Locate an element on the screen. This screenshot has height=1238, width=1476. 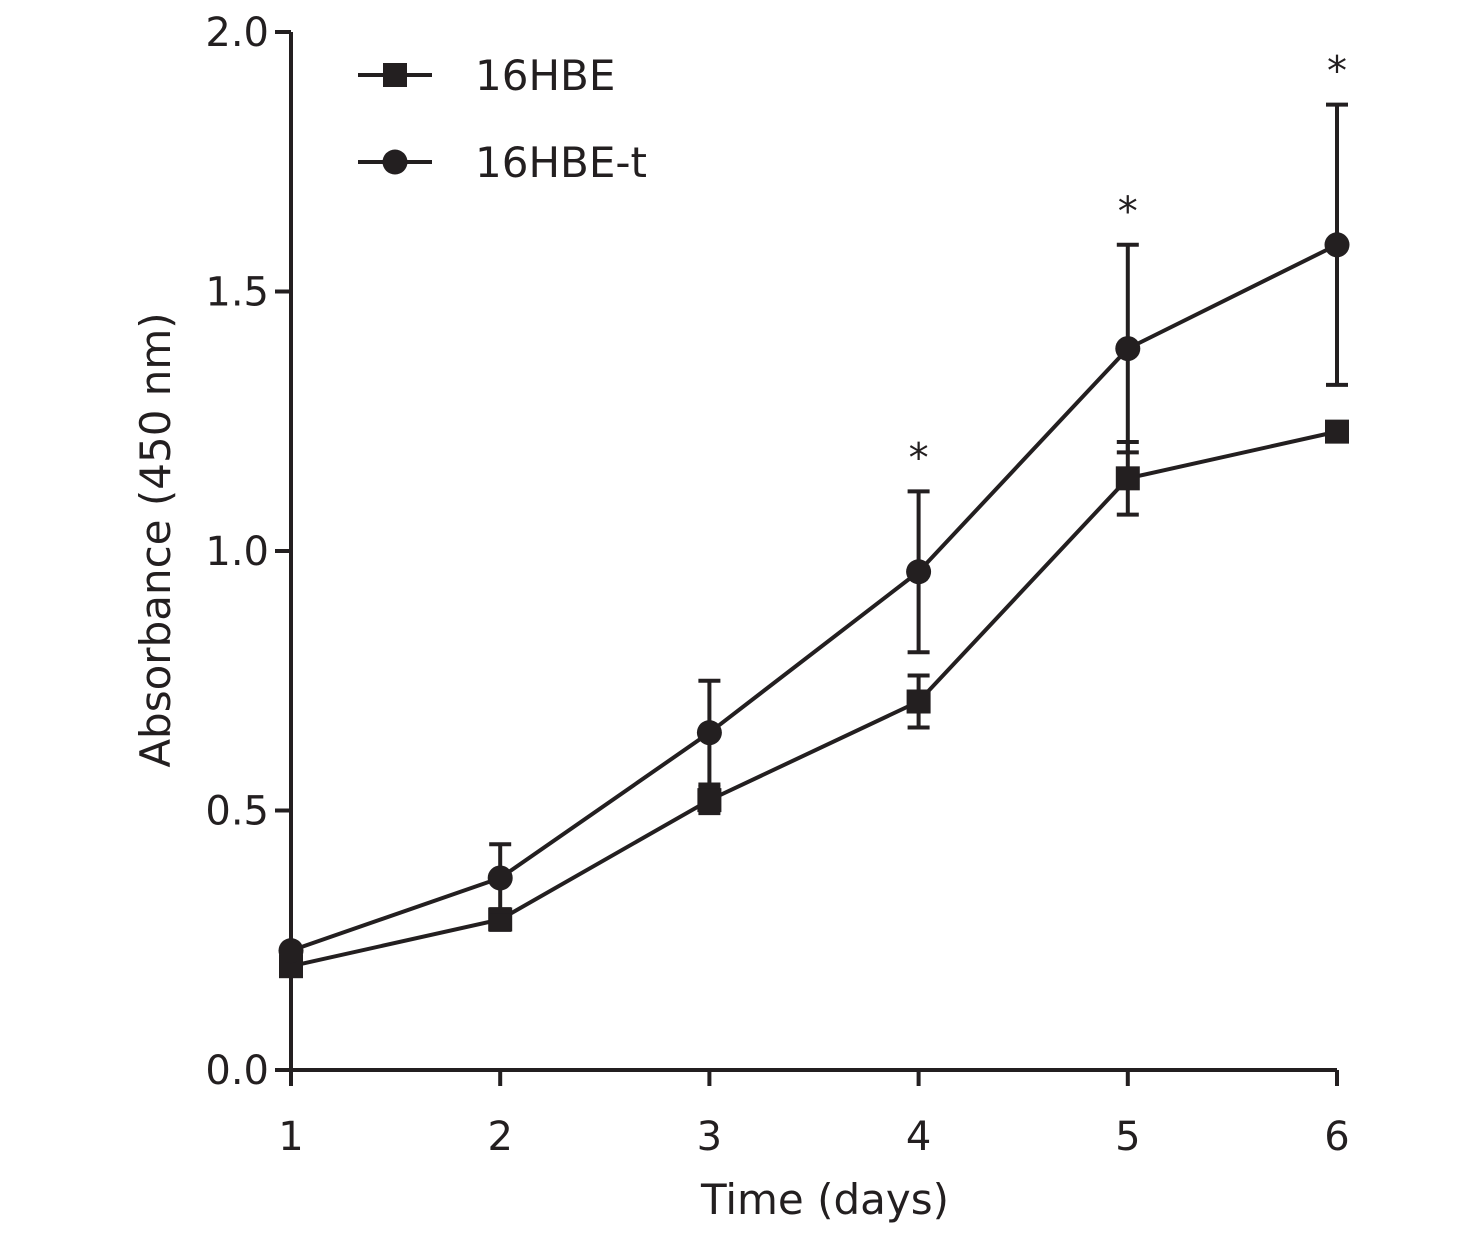
x-tick-label: 6 is located at coordinates (1336, 1137).